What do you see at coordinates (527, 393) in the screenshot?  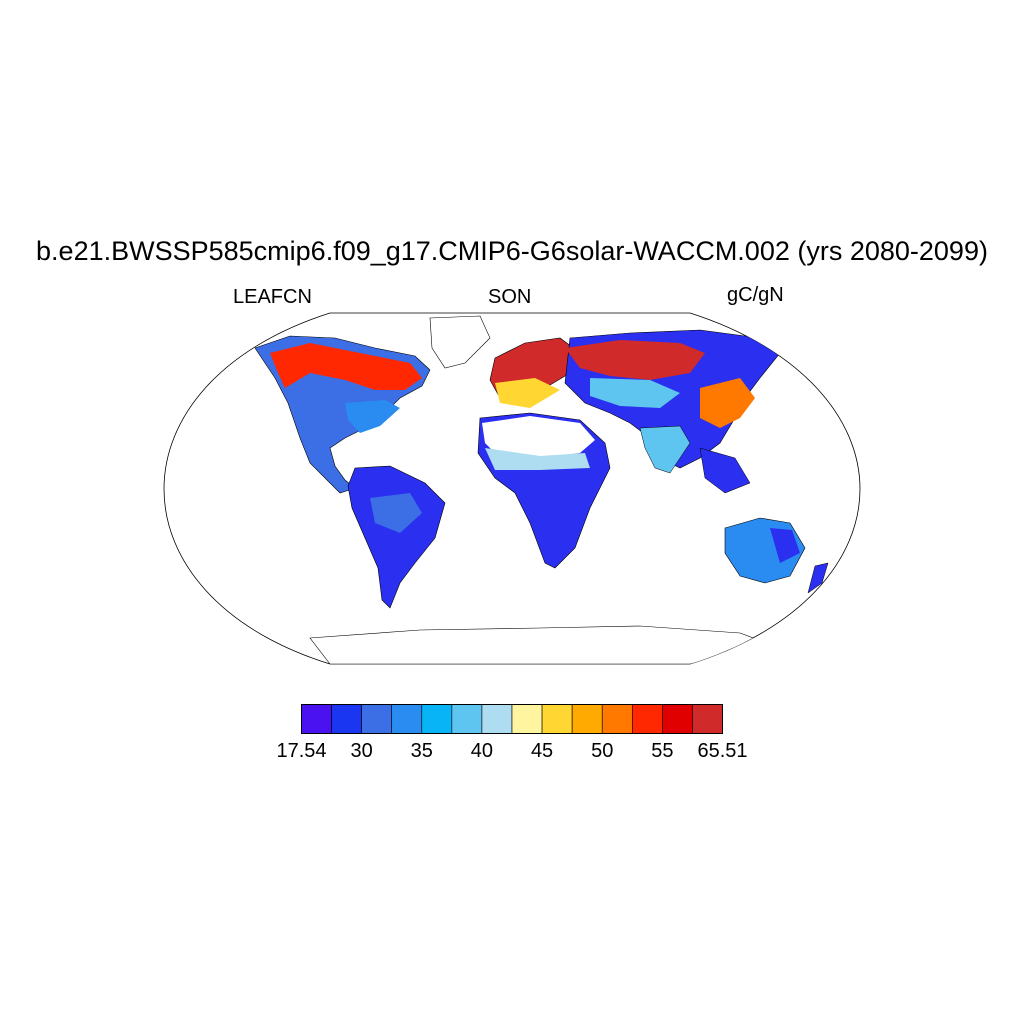 I see `europe-south` at bounding box center [527, 393].